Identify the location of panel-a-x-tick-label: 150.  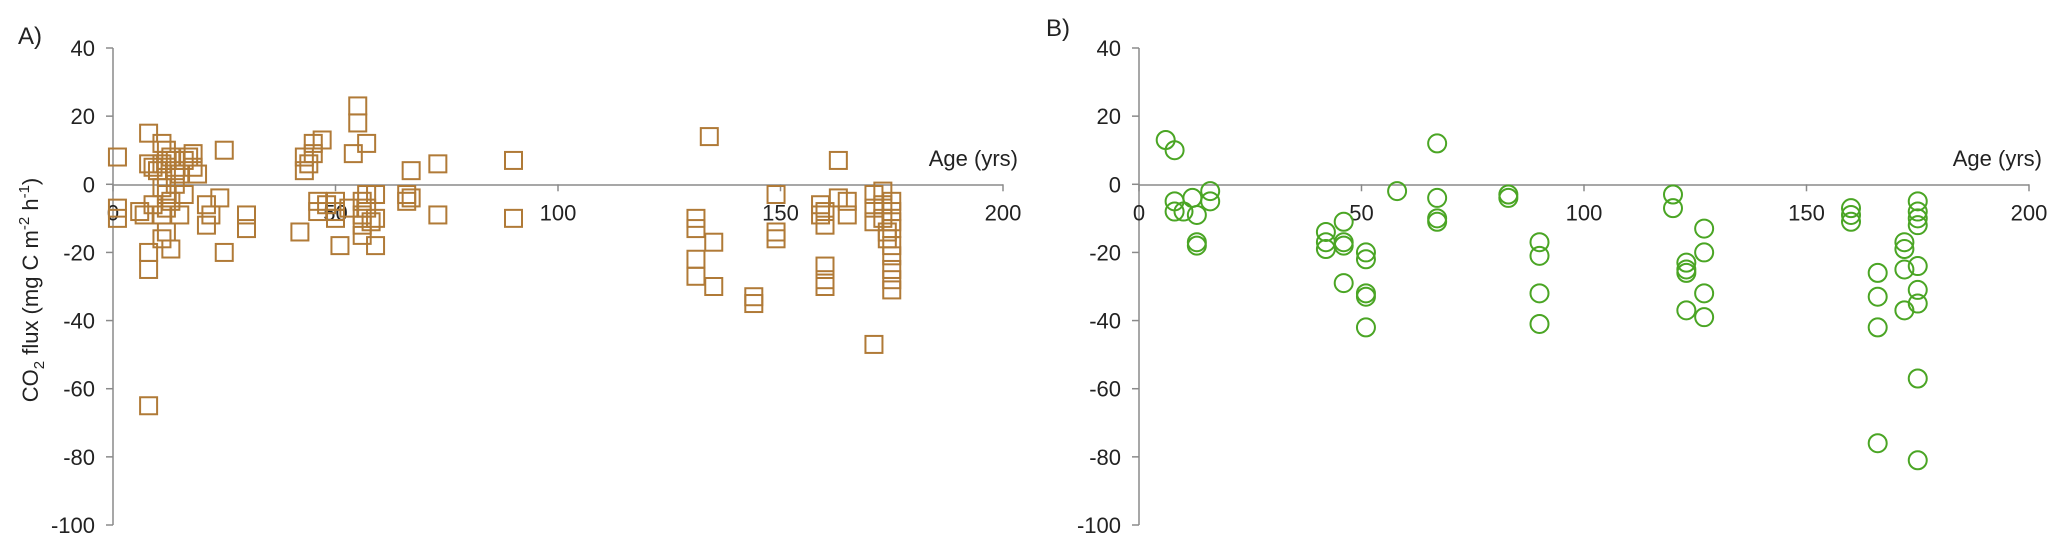
(780, 212).